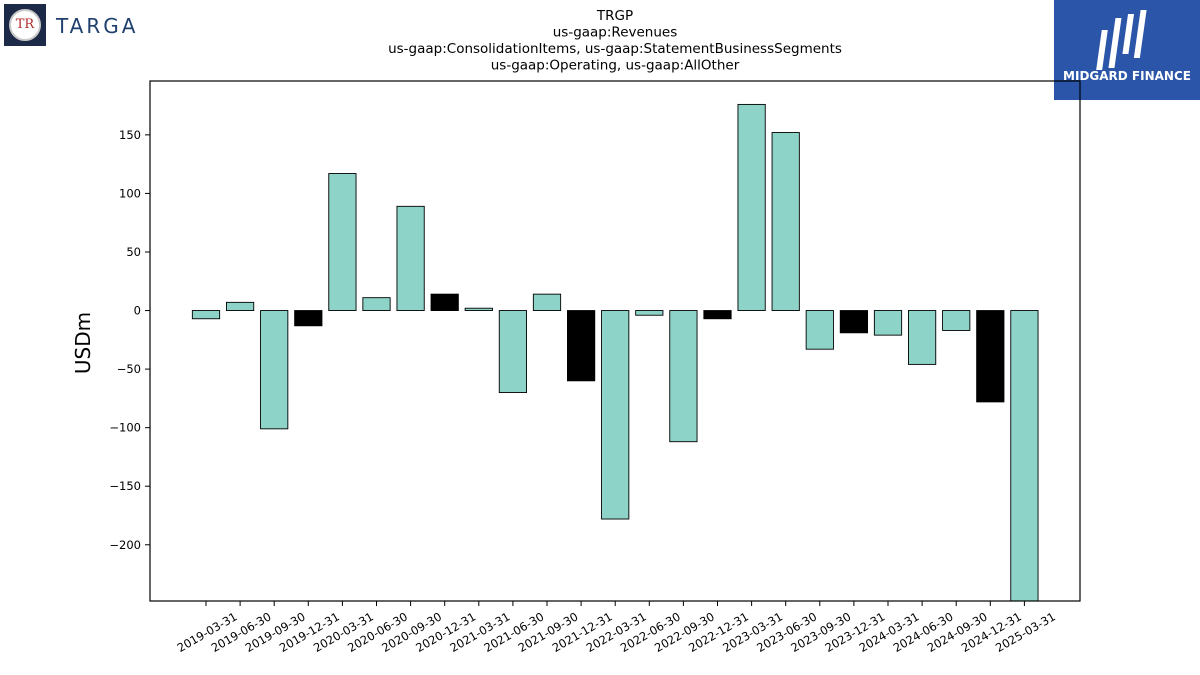 The width and height of the screenshot is (1200, 675). What do you see at coordinates (137, 311) in the screenshot?
I see `y-tick-label: 0` at bounding box center [137, 311].